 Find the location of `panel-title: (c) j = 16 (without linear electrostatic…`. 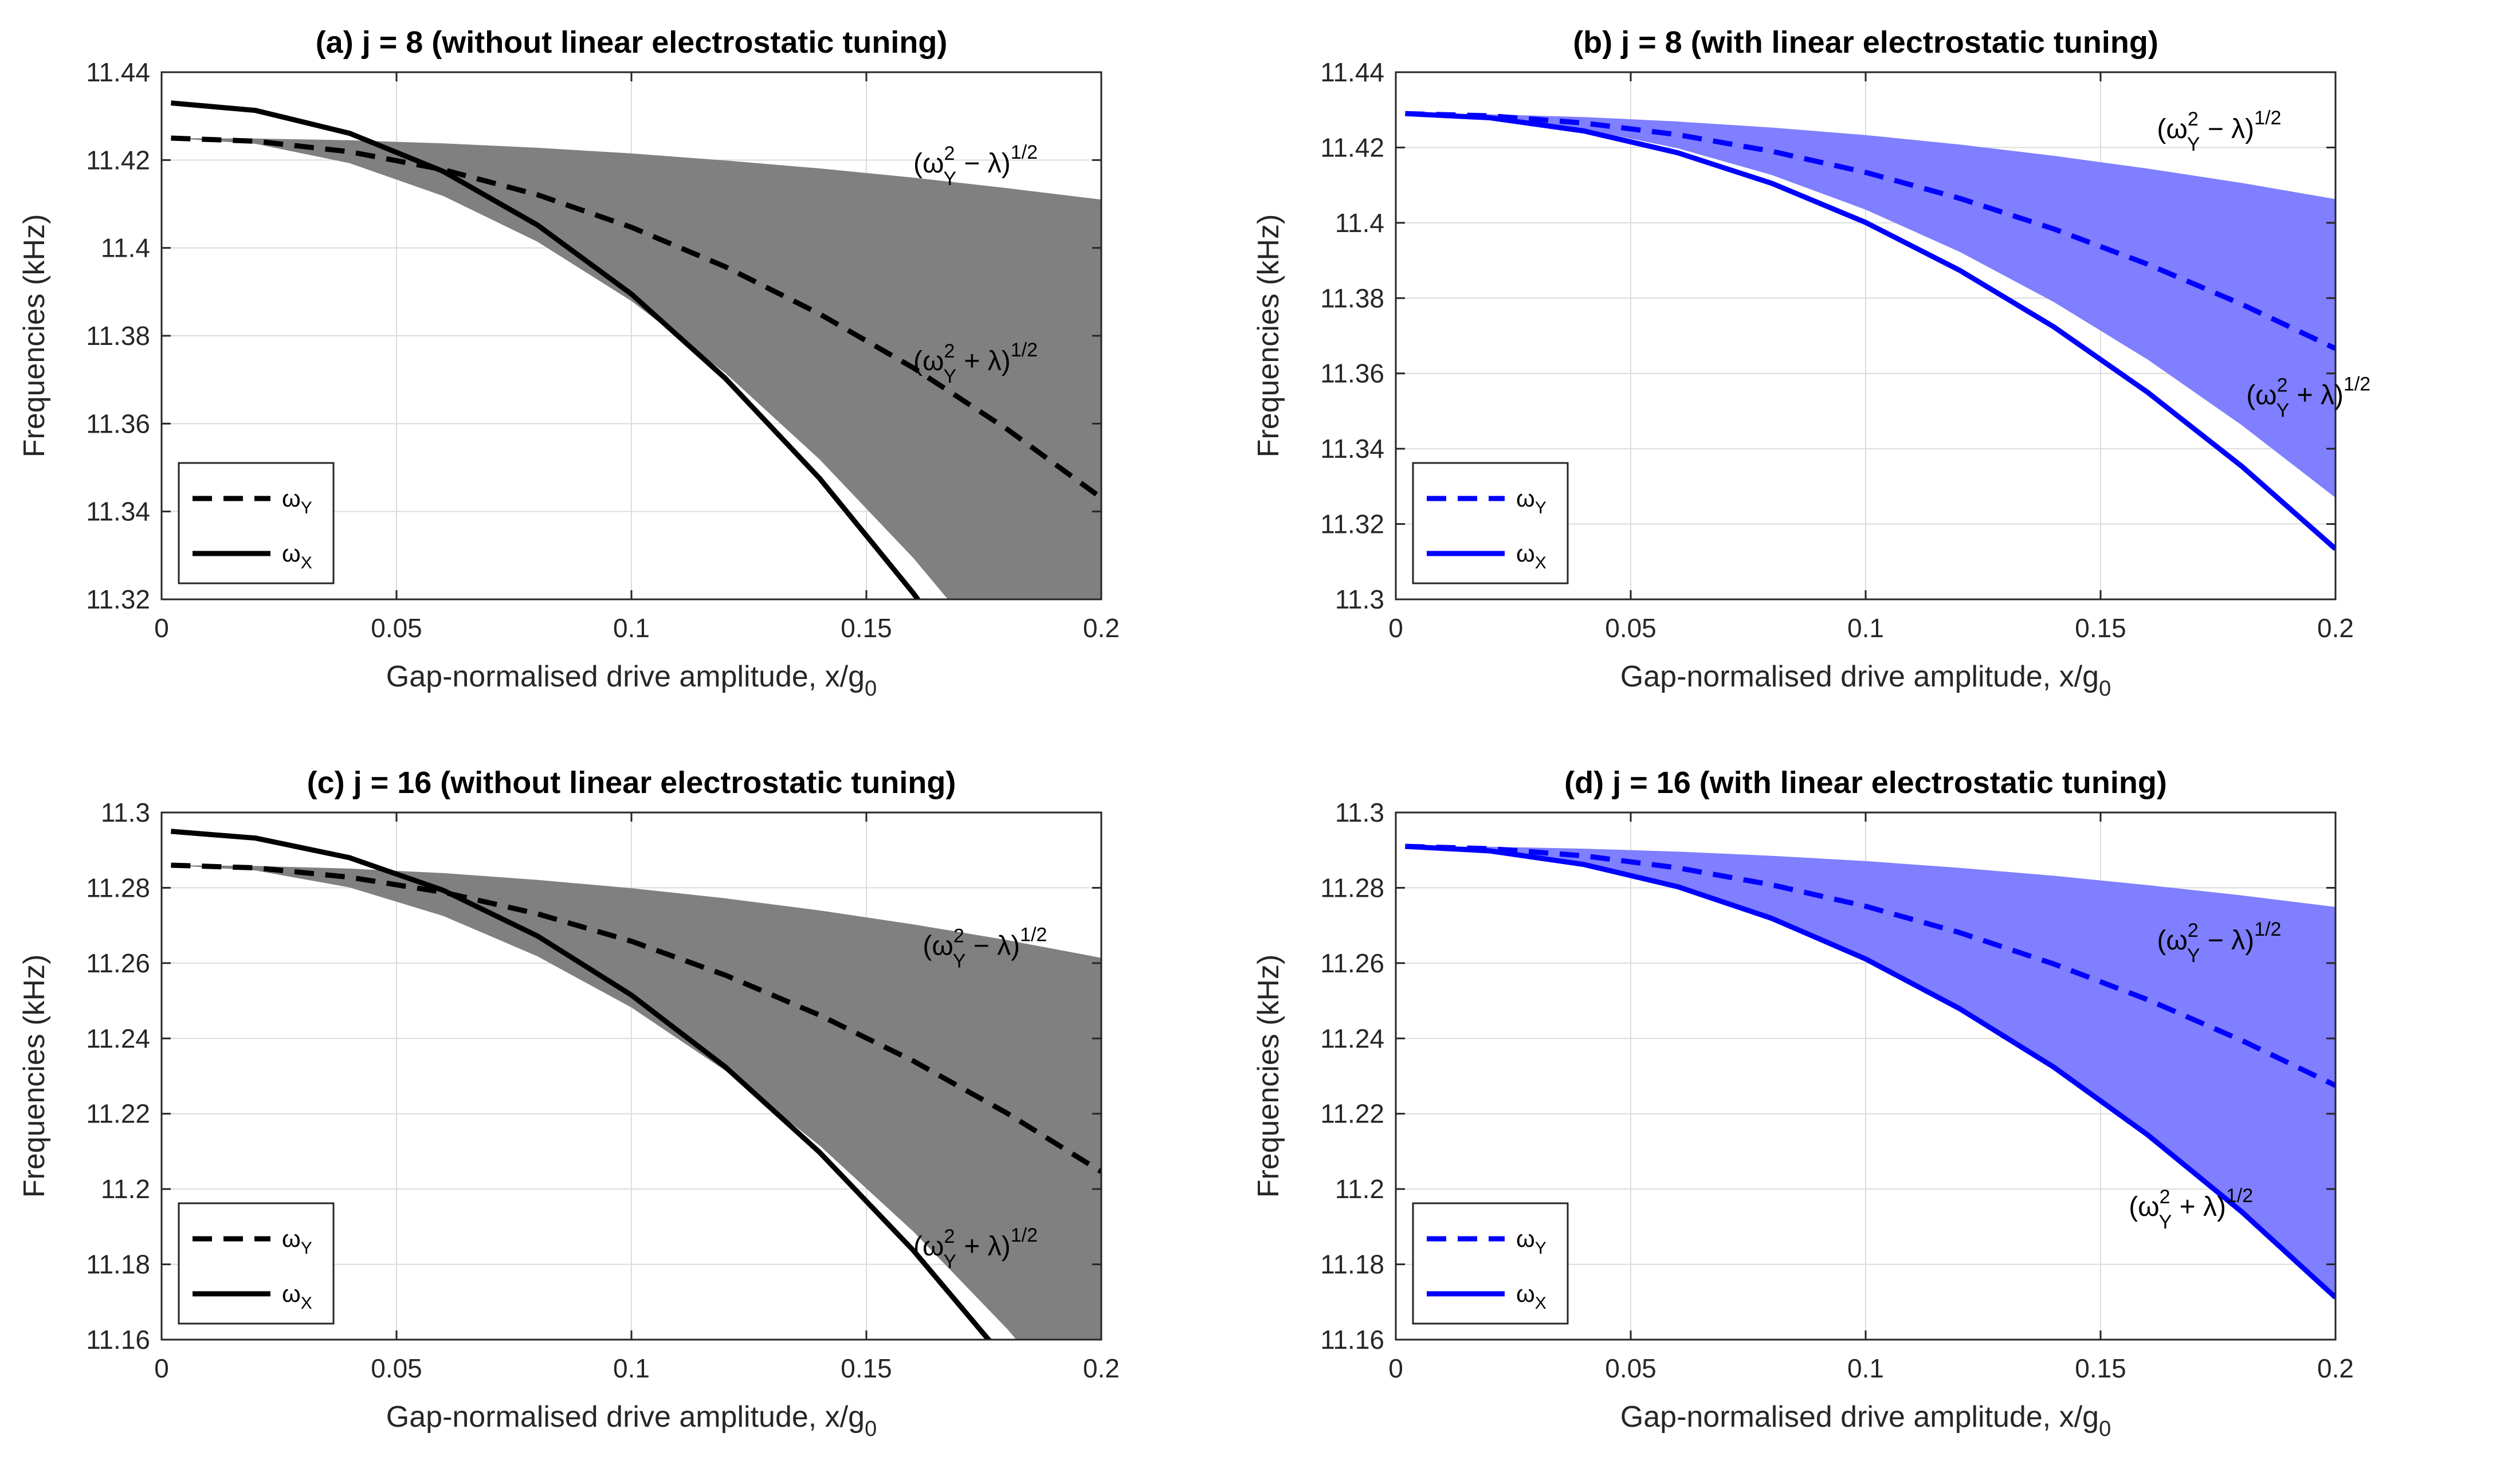

panel-title: (c) j = 16 (without linear electrostatic… is located at coordinates (631, 783).